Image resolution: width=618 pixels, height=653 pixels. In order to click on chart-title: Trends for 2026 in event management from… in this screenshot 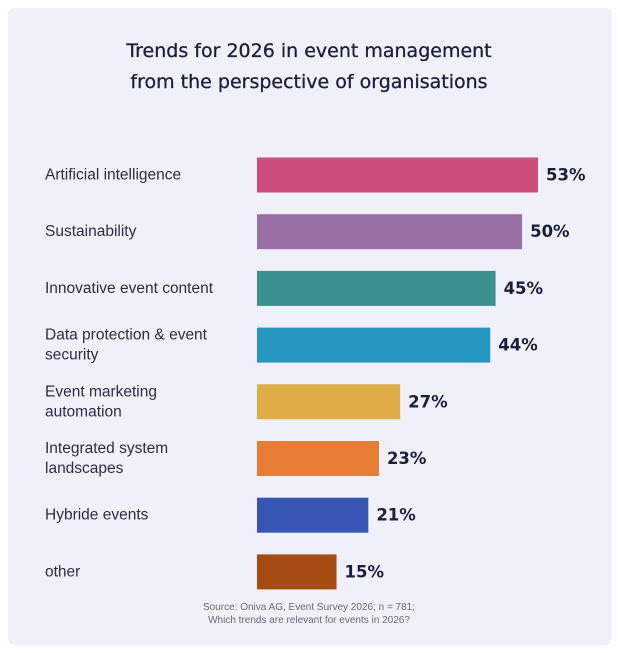, I will do `click(309, 67)`.